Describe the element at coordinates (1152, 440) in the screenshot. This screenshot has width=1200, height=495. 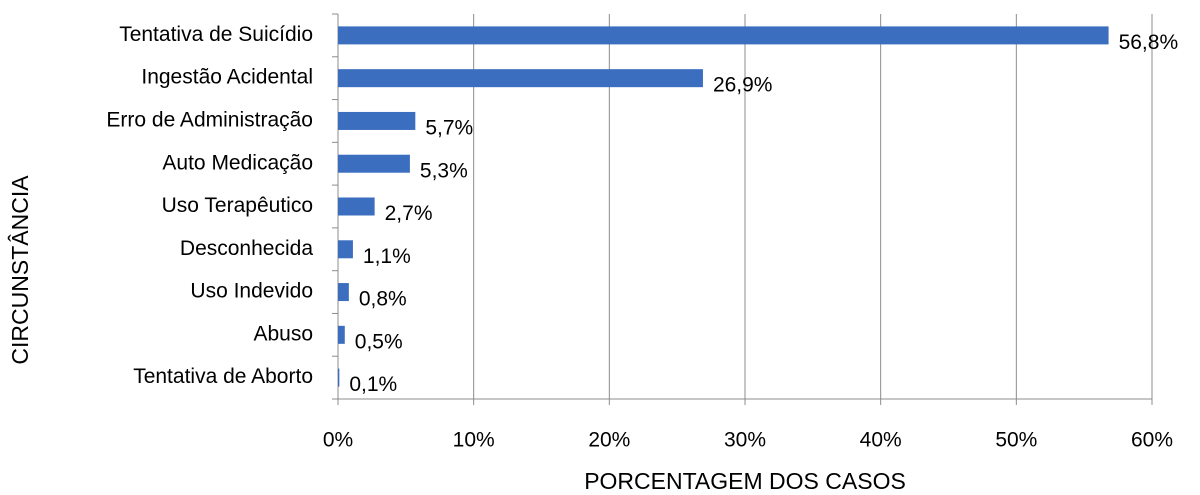
I see `x-tick-label: 60%` at that location.